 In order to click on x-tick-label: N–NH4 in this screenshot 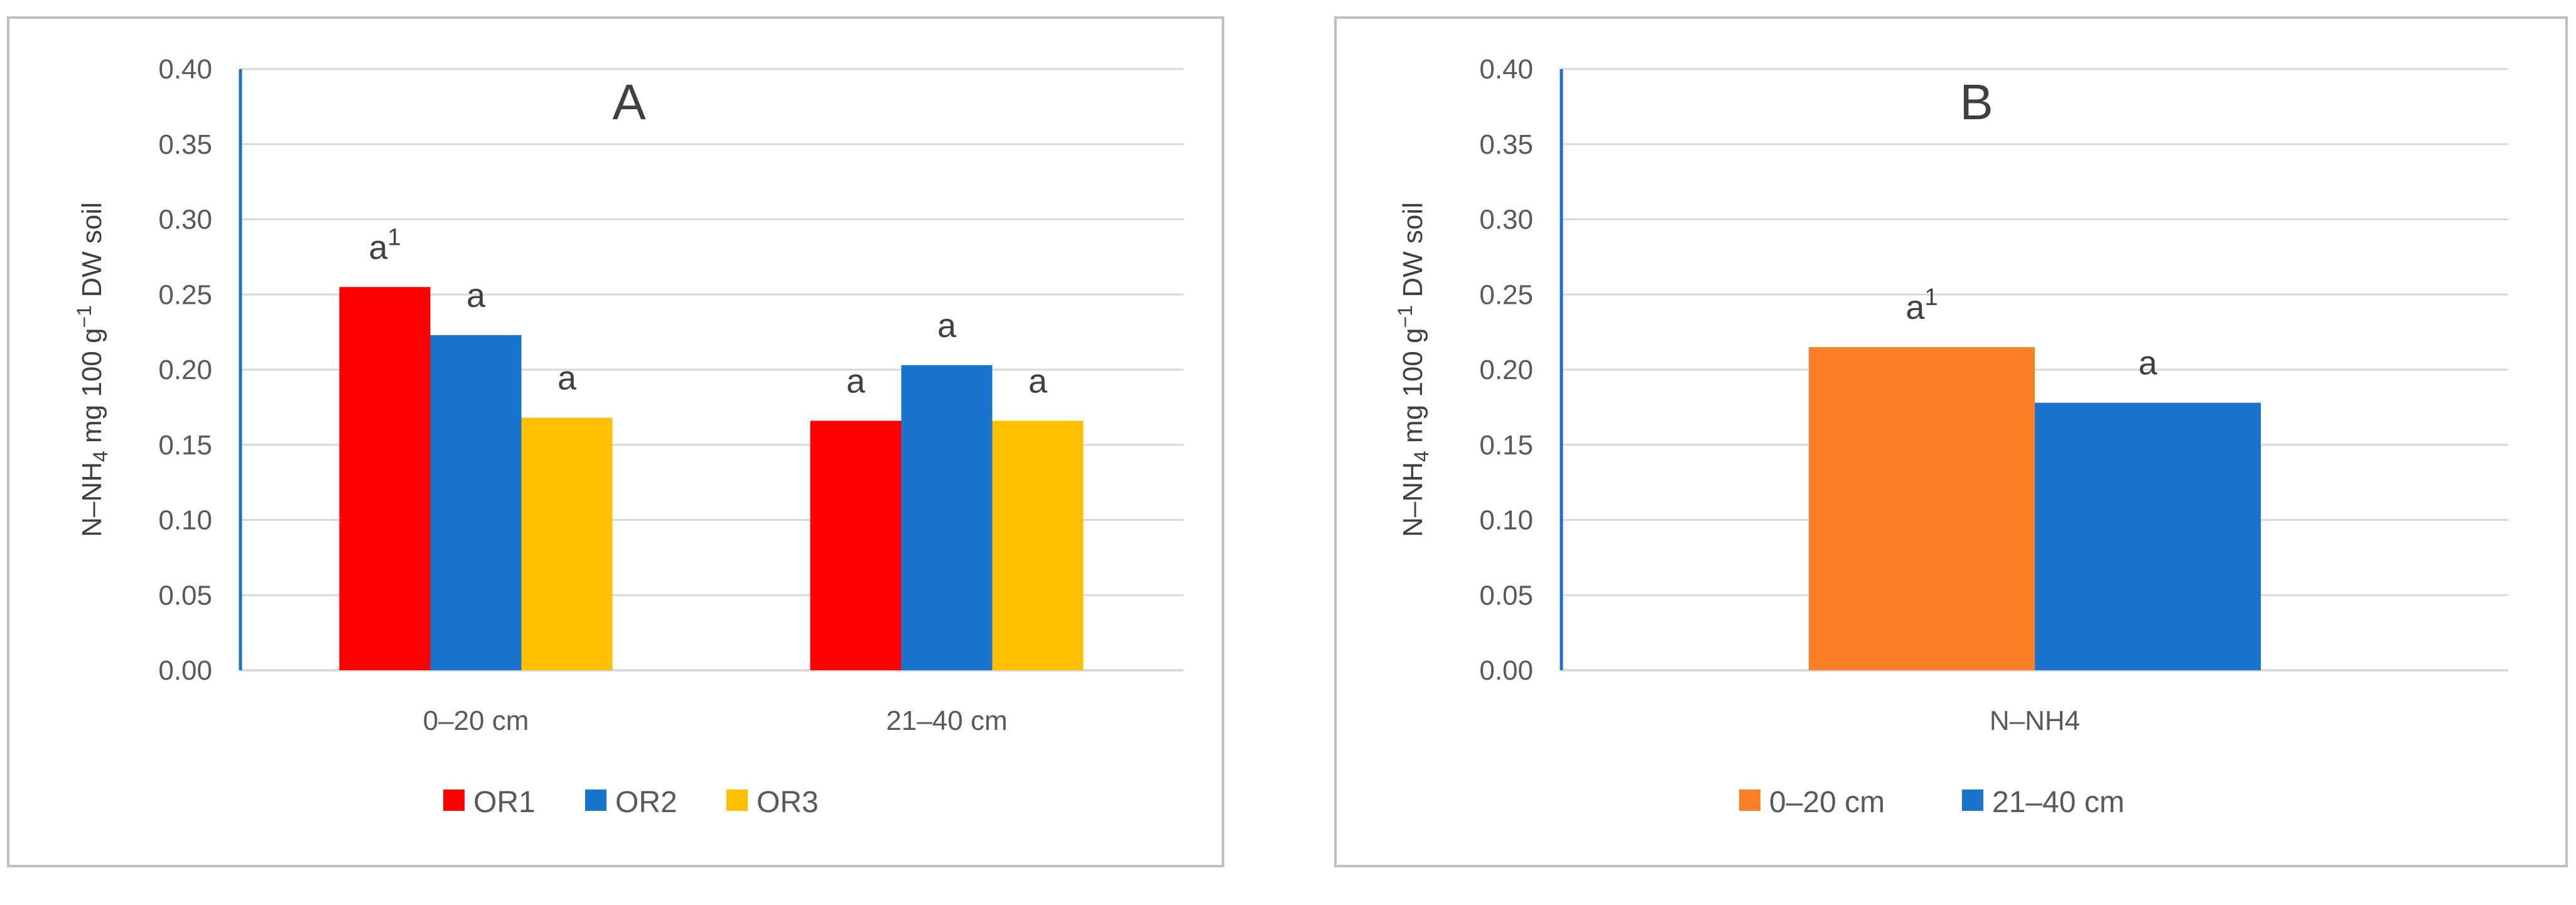, I will do `click(2035, 720)`.